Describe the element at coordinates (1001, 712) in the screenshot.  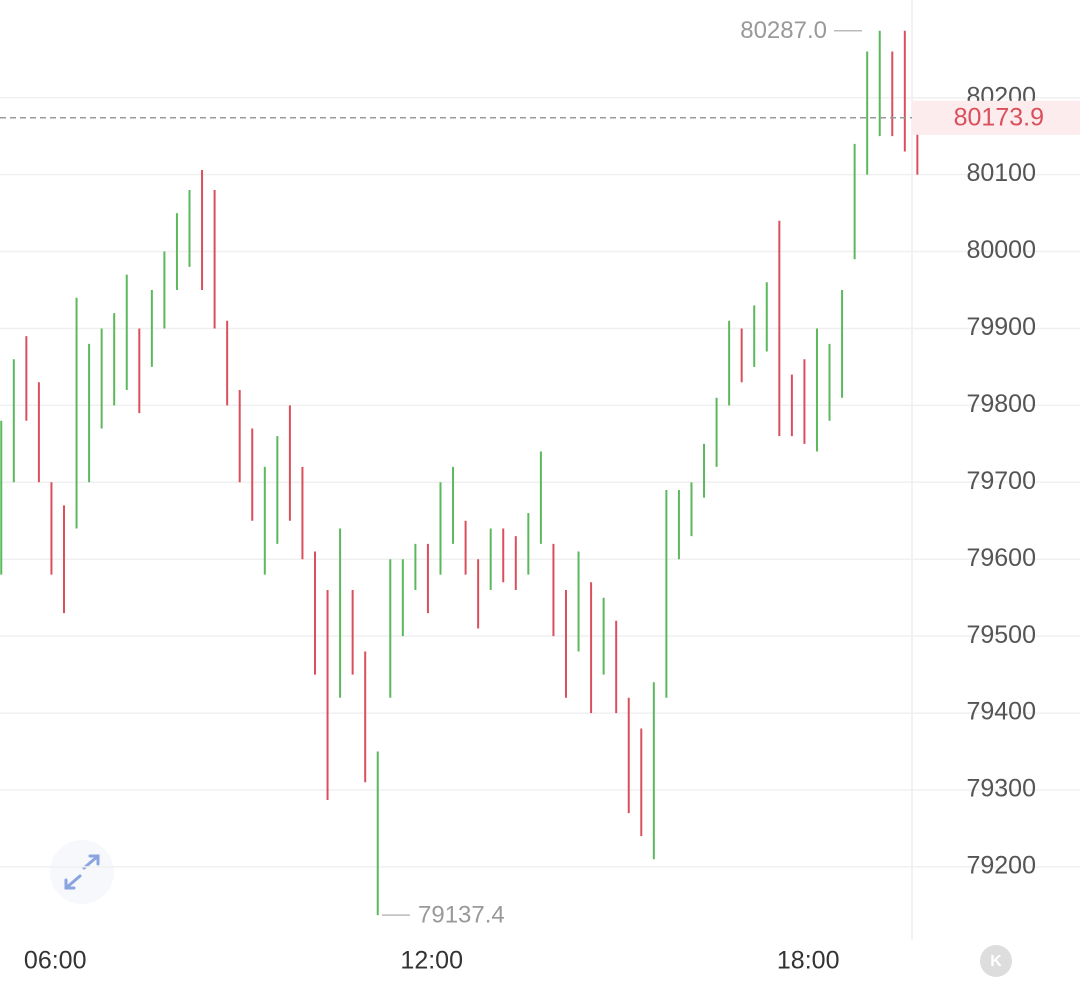
I see `y-tick-label: 79400` at that location.